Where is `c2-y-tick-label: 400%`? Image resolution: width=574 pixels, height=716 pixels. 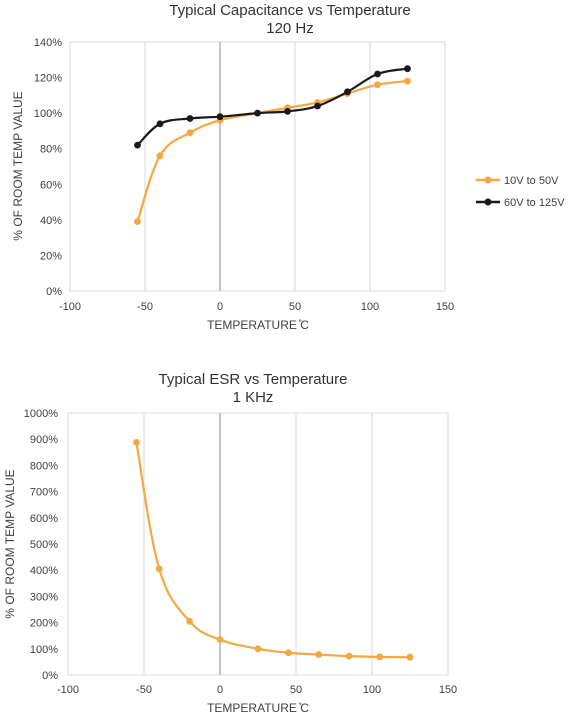
c2-y-tick-label: 400% is located at coordinates (44, 571).